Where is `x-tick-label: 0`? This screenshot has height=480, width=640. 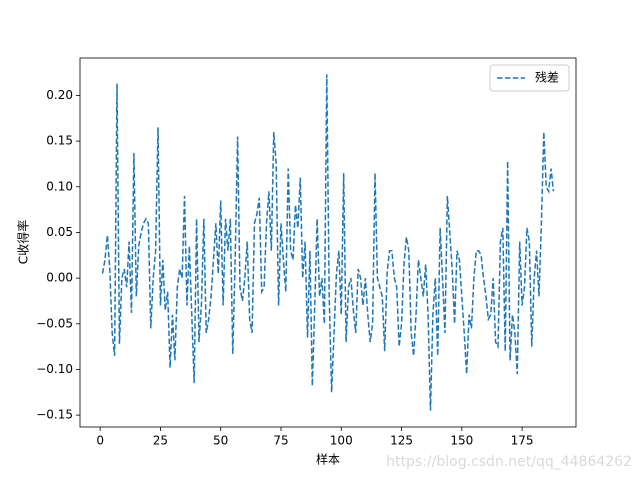
x-tick-label: 0 is located at coordinates (100, 441).